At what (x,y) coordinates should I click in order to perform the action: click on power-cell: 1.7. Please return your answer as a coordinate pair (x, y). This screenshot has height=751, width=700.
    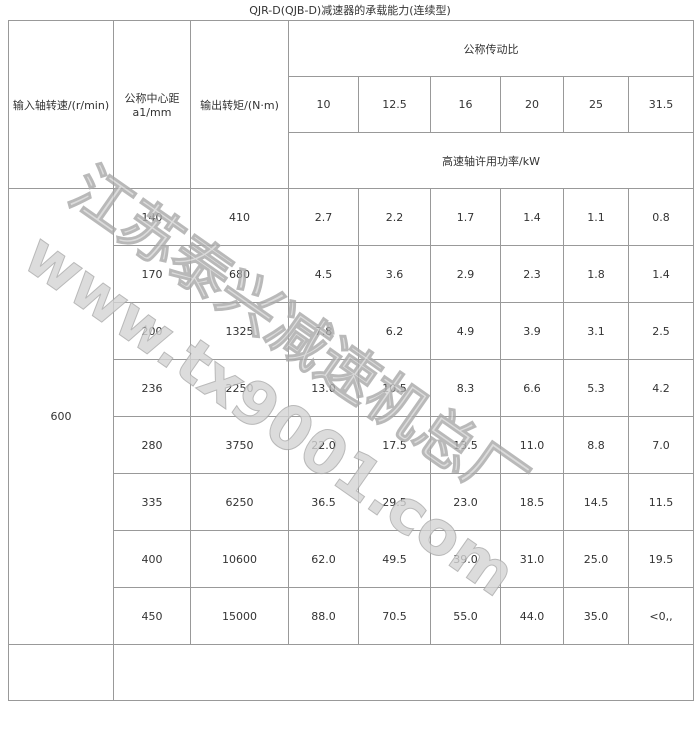
    Looking at the image, I should click on (465, 217).